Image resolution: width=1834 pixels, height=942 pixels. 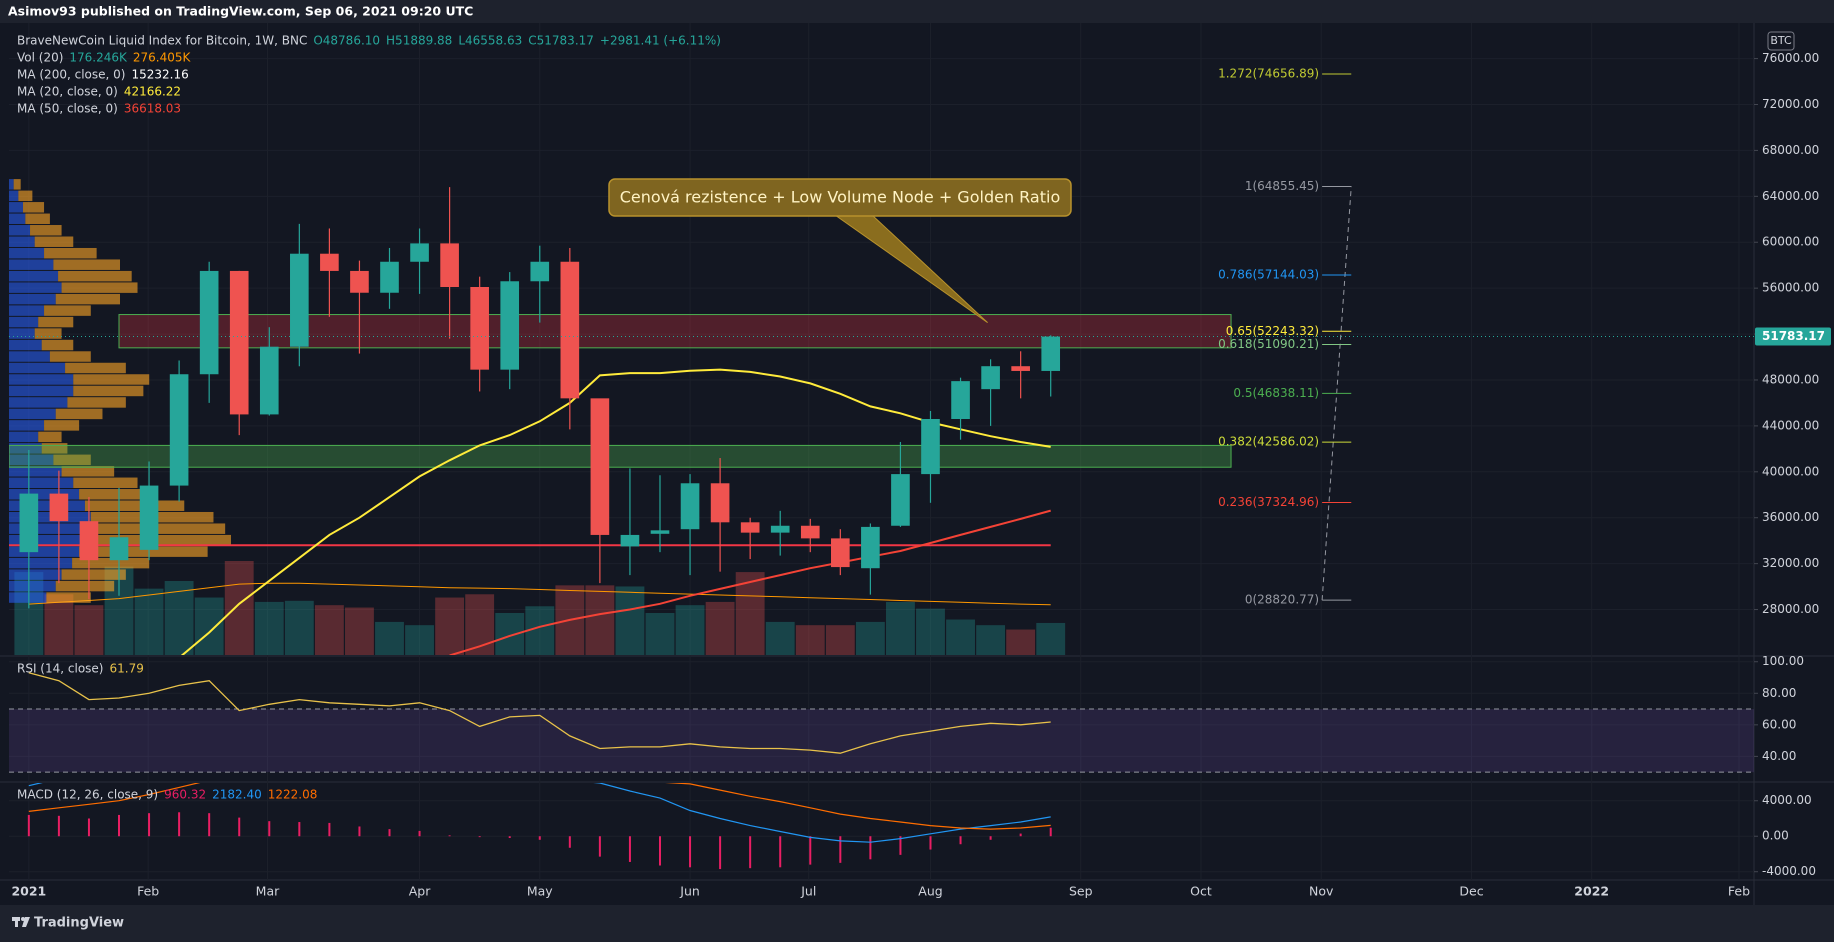 What do you see at coordinates (185, 795) in the screenshot?
I see `legend-value: 960.32` at bounding box center [185, 795].